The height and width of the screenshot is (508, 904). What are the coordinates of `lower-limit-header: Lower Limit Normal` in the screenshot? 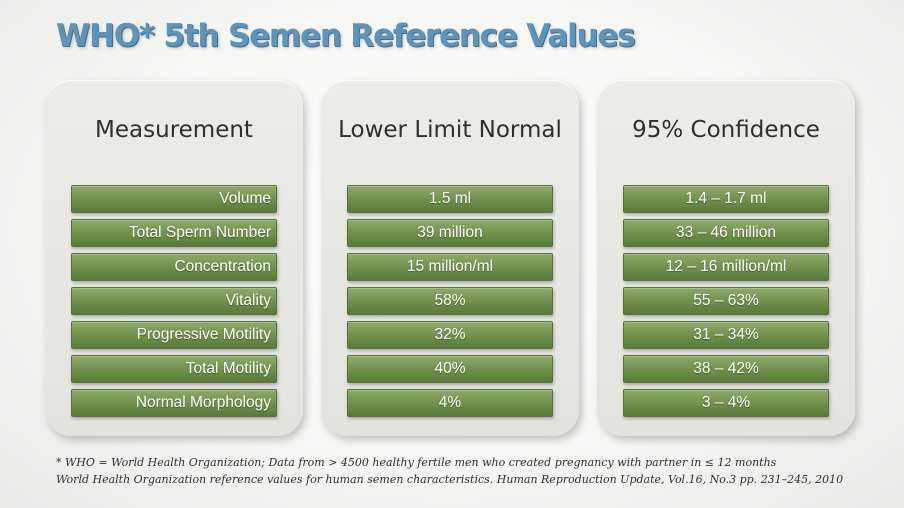 It's located at (450, 130).